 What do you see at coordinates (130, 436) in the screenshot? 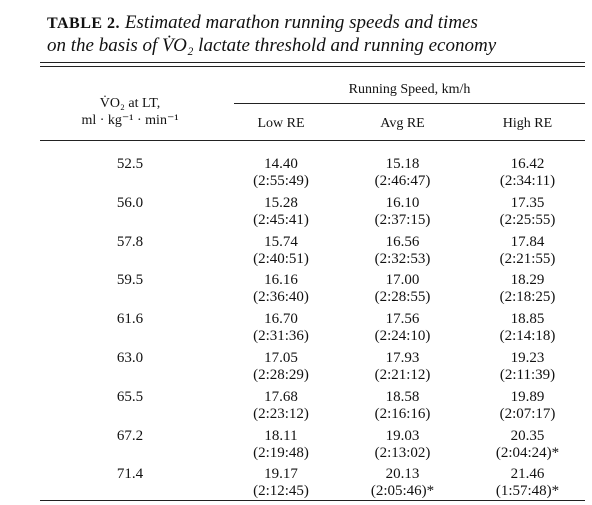
I see `vo2-cell: 67.2` at bounding box center [130, 436].